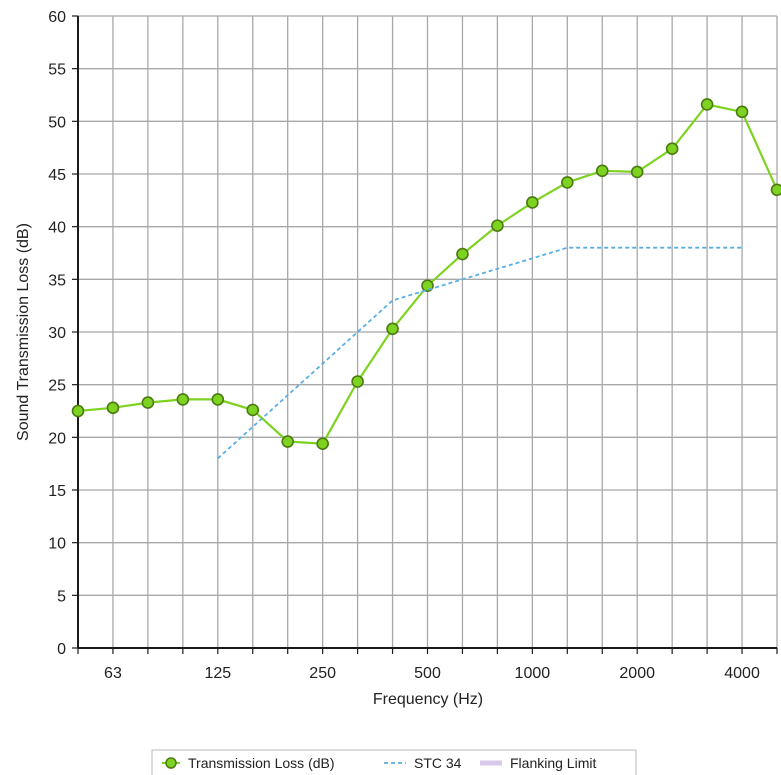 Image resolution: width=781 pixels, height=775 pixels. Describe the element at coordinates (171, 763) in the screenshot. I see `legend-marker-transmission-loss` at that location.